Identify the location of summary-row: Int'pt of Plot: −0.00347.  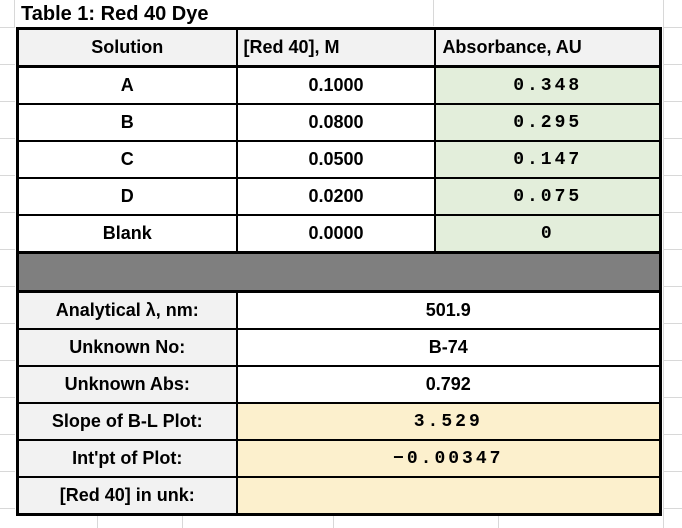
(339, 458).